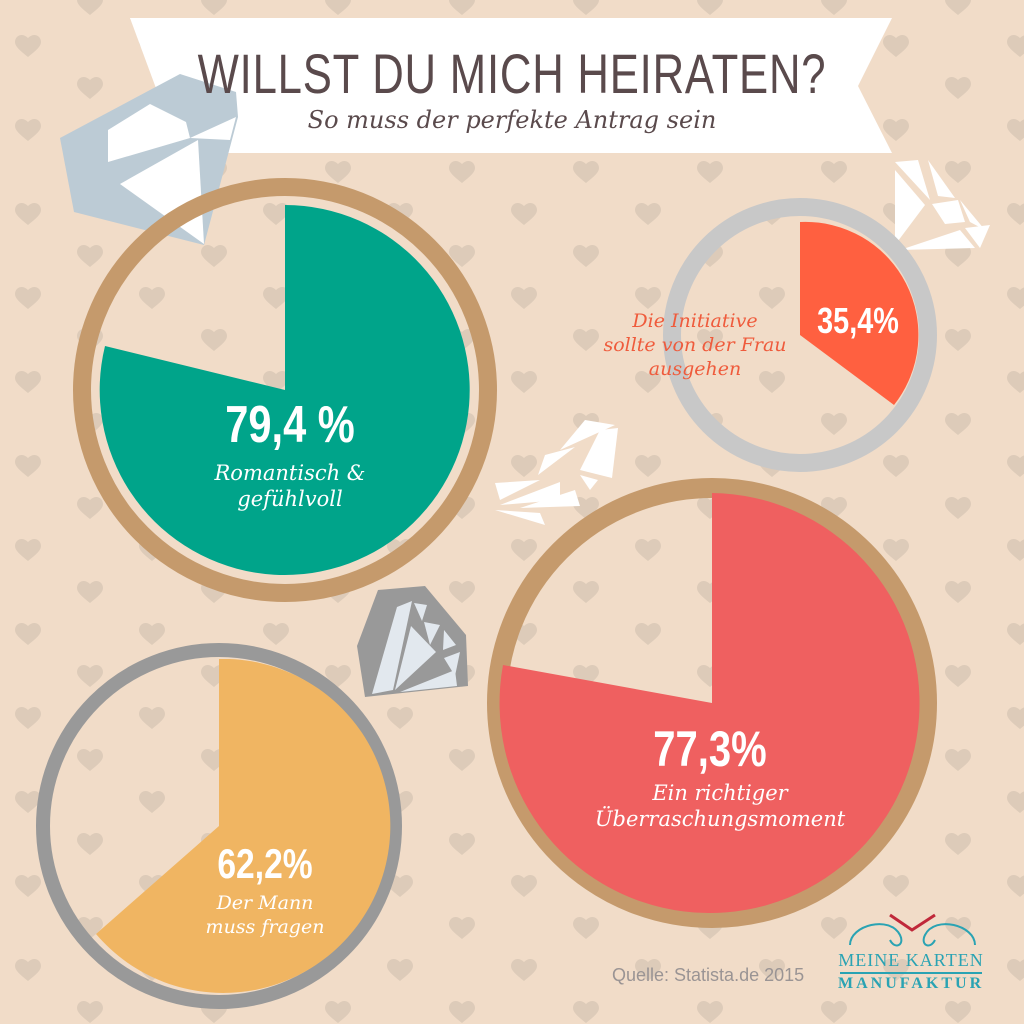 The image size is (1024, 1024). Describe the element at coordinates (290, 425) in the screenshot. I see `value-romantic: 79,4 %` at that location.